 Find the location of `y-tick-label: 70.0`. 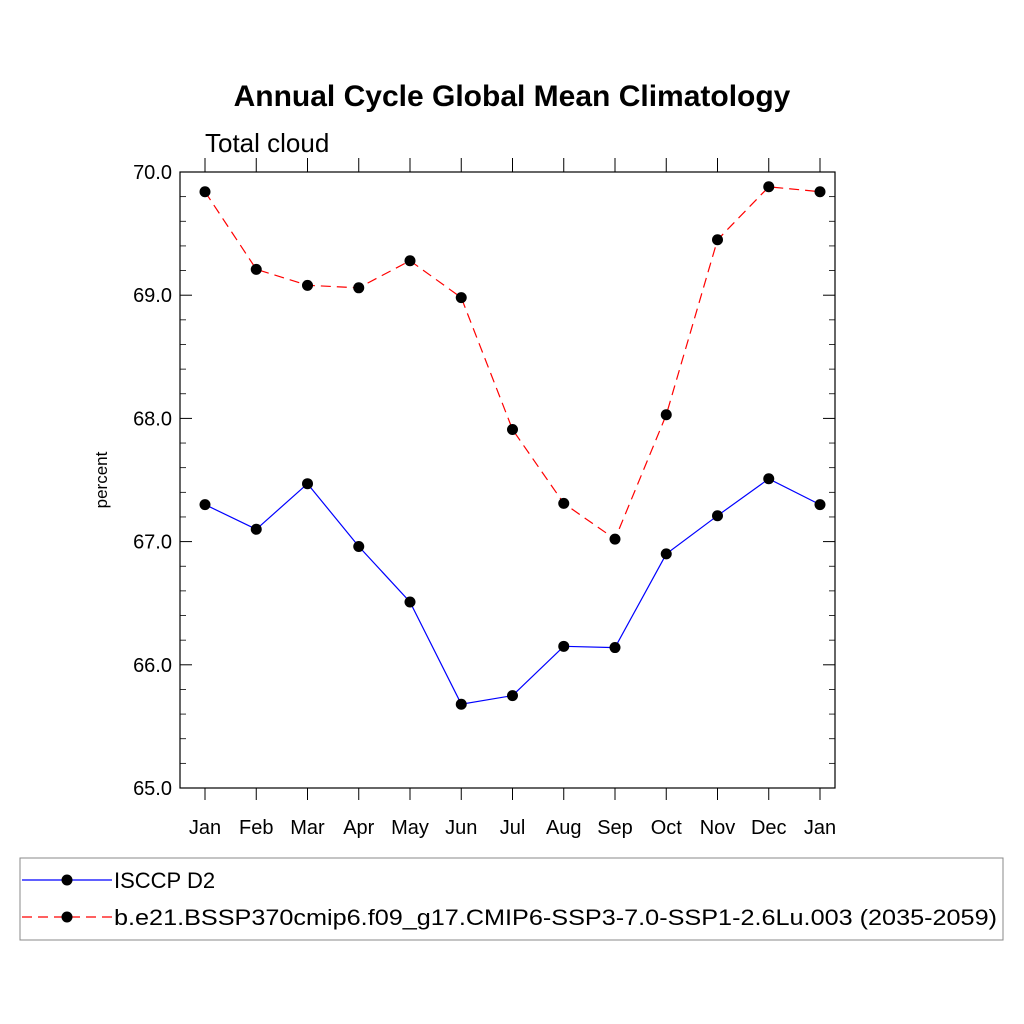

y-tick-label: 70.0 is located at coordinates (152, 173).